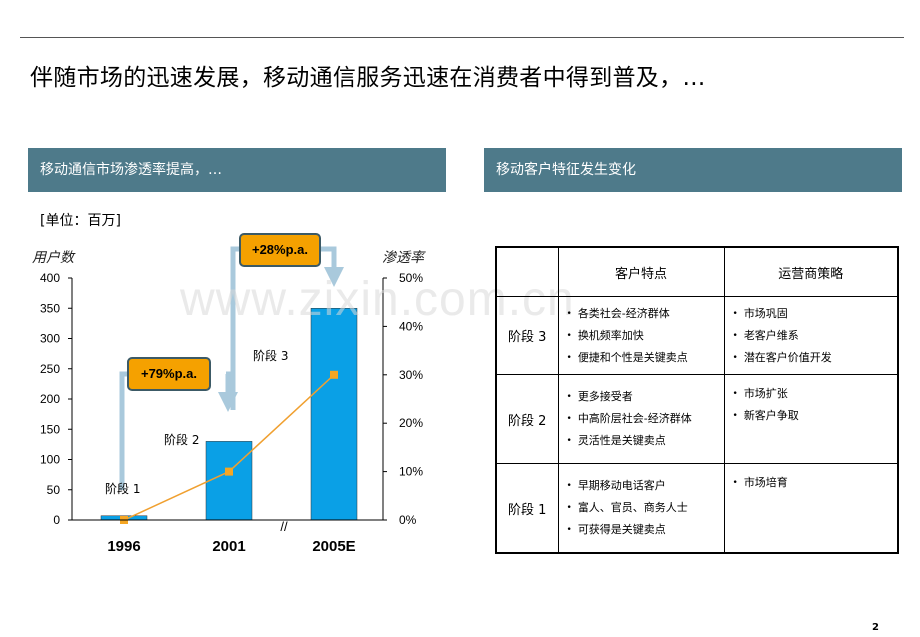  I want to click on right-tick-label: 10%, so click(411, 472).